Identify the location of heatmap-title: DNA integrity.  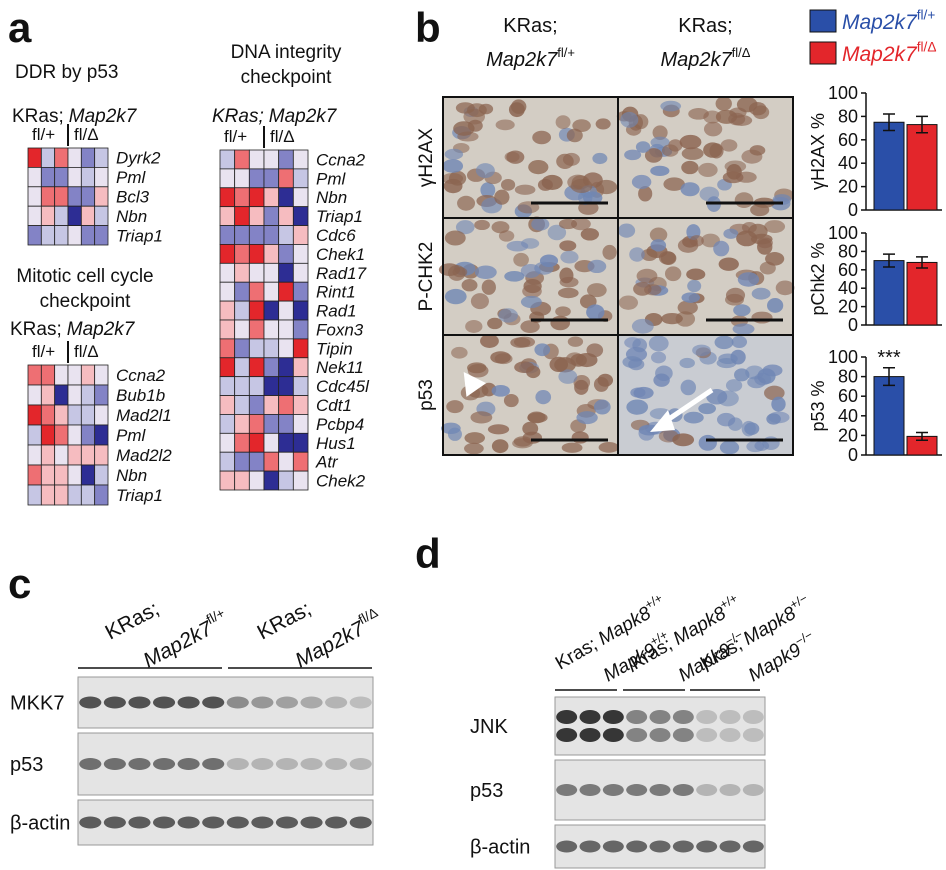
(286, 52).